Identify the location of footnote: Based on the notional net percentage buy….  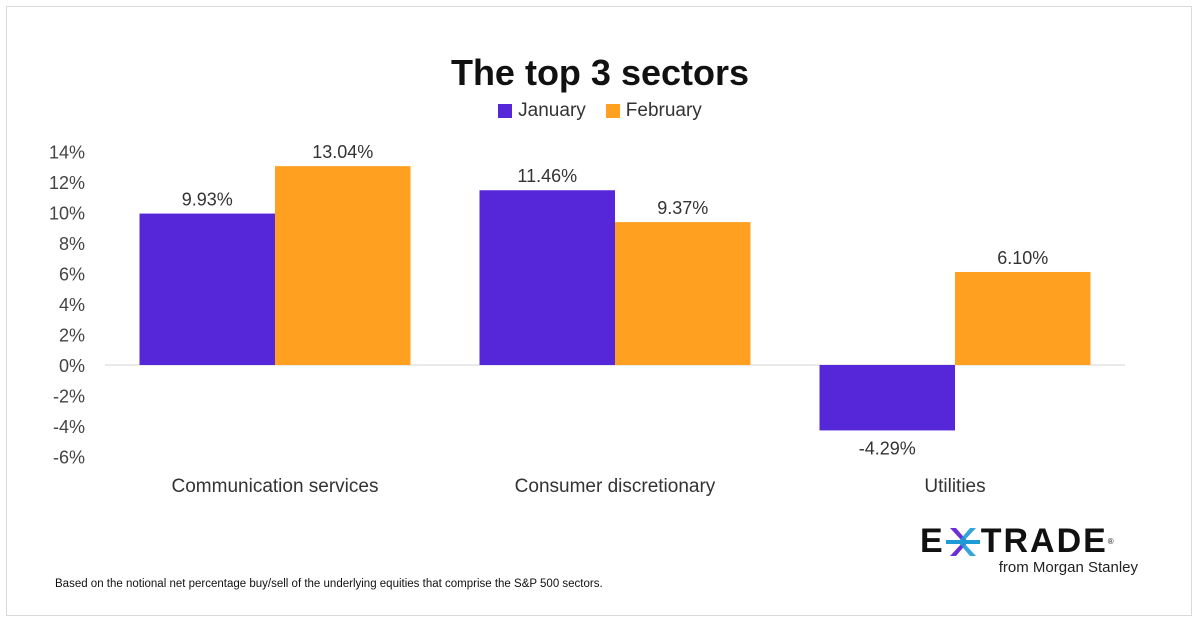
(329, 584).